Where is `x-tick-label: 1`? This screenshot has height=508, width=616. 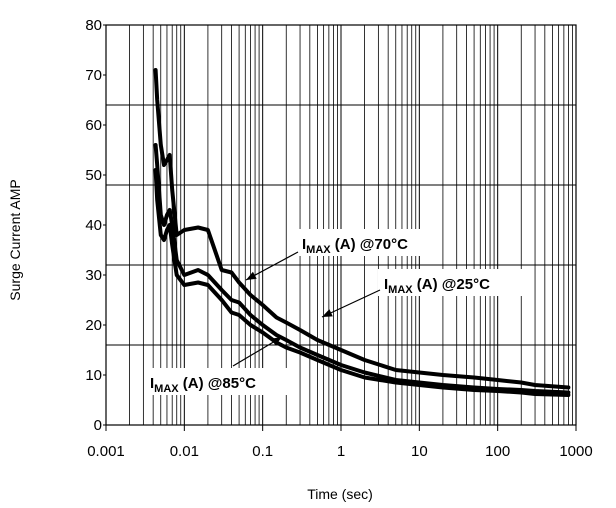 x-tick-label: 1 is located at coordinates (341, 451).